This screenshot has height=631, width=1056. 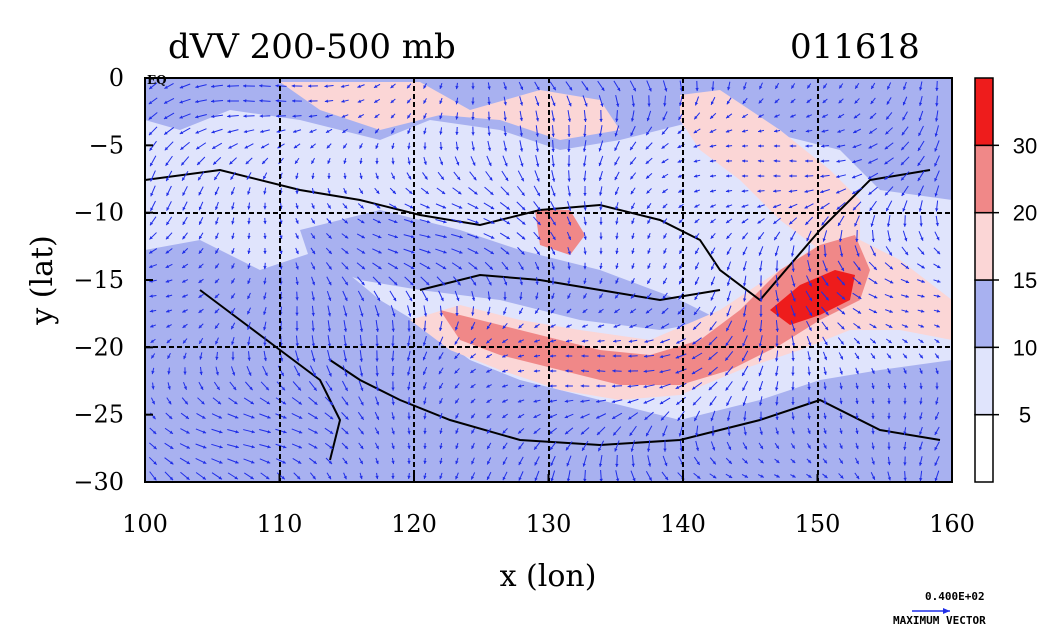 What do you see at coordinates (818, 524) in the screenshot?
I see `x-tick-label: 150` at bounding box center [818, 524].